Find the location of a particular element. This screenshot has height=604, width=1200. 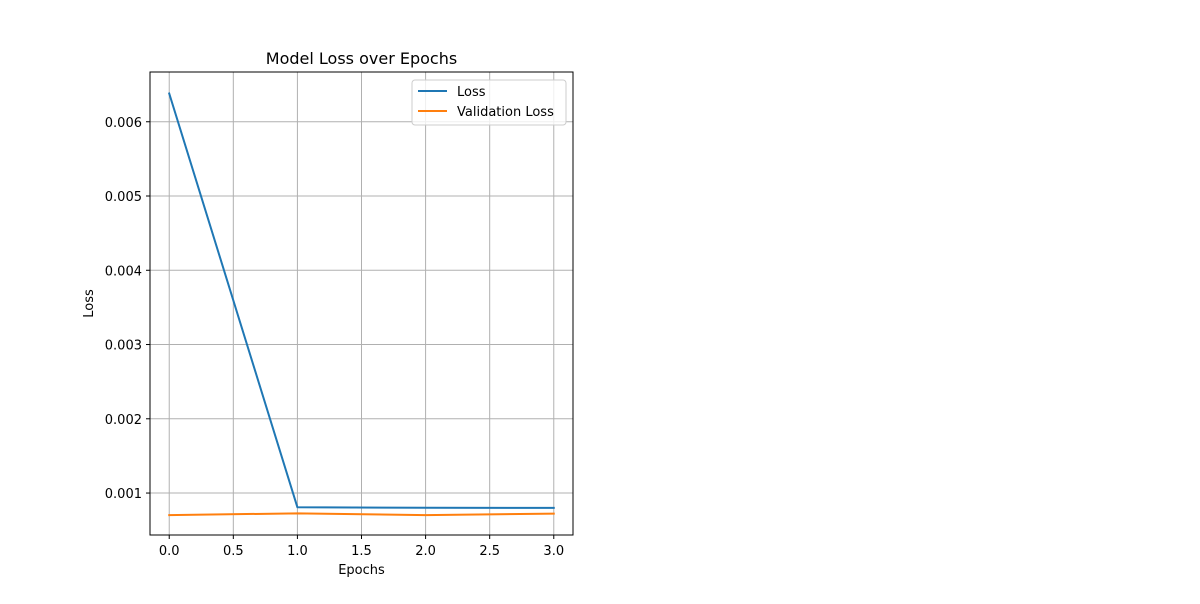

legend-label-validation-loss: Validation Loss is located at coordinates (505, 112).